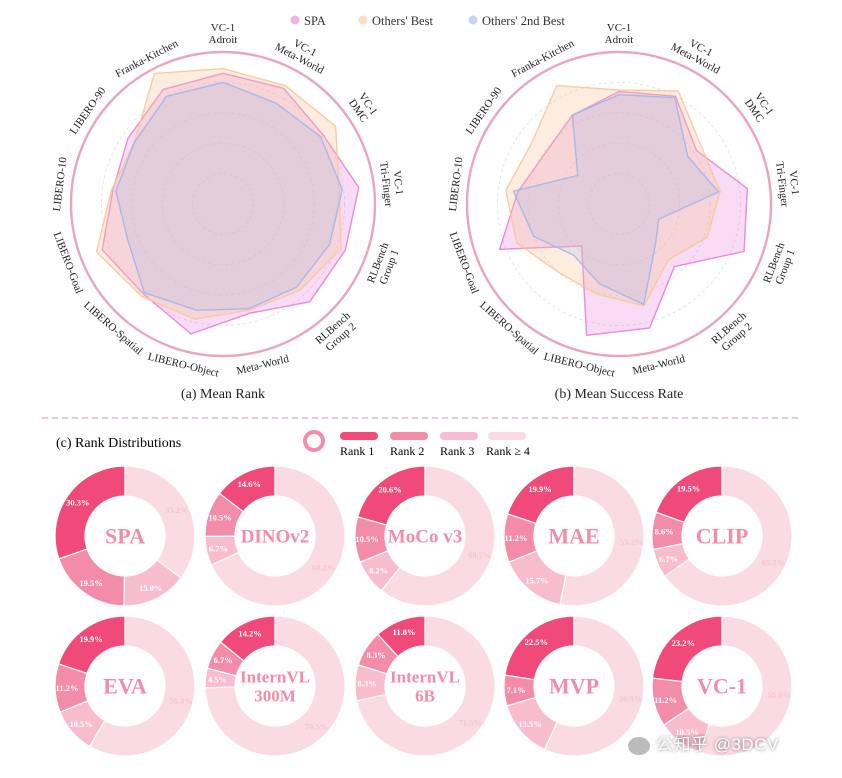 This screenshot has height=778, width=842. I want to click on donut-label-rank-4: 35.2%, so click(176, 510).